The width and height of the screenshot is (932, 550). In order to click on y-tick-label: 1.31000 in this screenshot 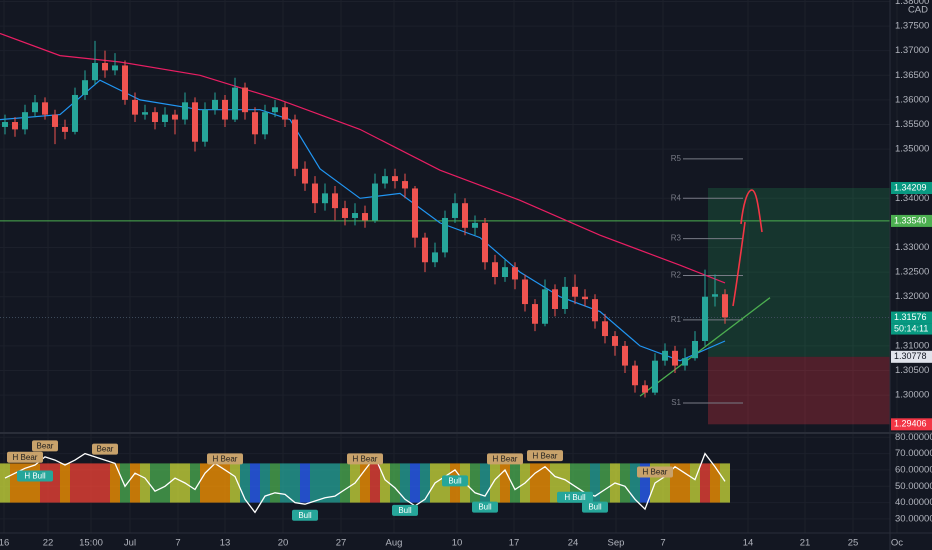, I will do `click(912, 345)`.